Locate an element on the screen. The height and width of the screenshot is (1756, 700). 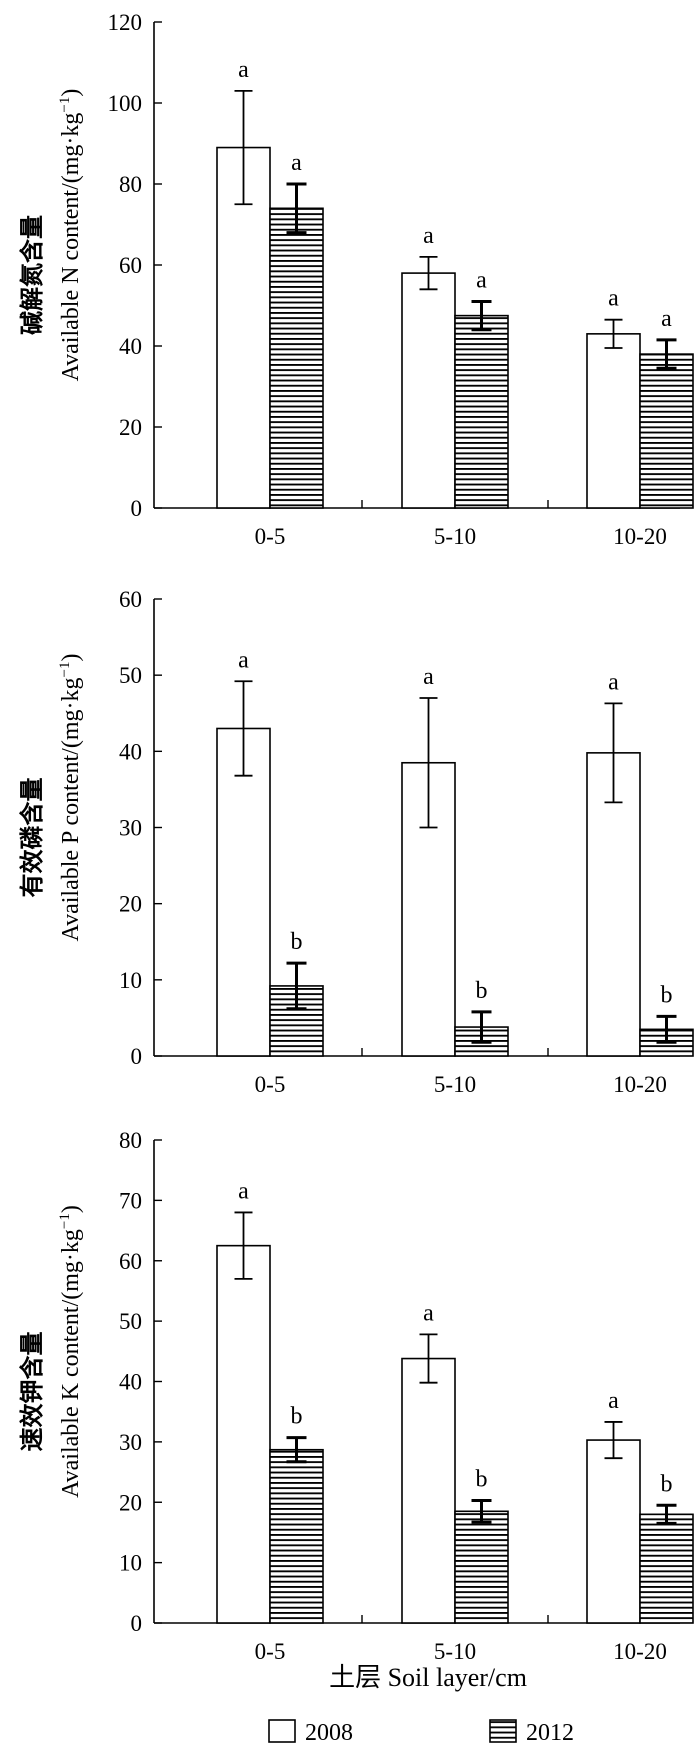
y-axis-title-en: Available P content/(mg·kg−1) is located at coordinates (70, 798).